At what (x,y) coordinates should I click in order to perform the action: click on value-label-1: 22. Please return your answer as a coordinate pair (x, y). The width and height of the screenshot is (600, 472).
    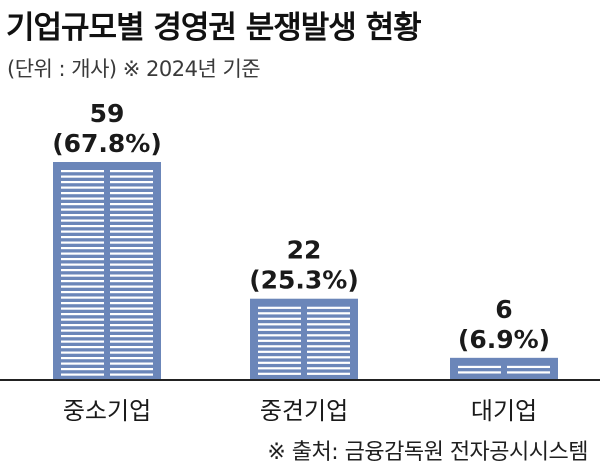
    Looking at the image, I should click on (304, 250).